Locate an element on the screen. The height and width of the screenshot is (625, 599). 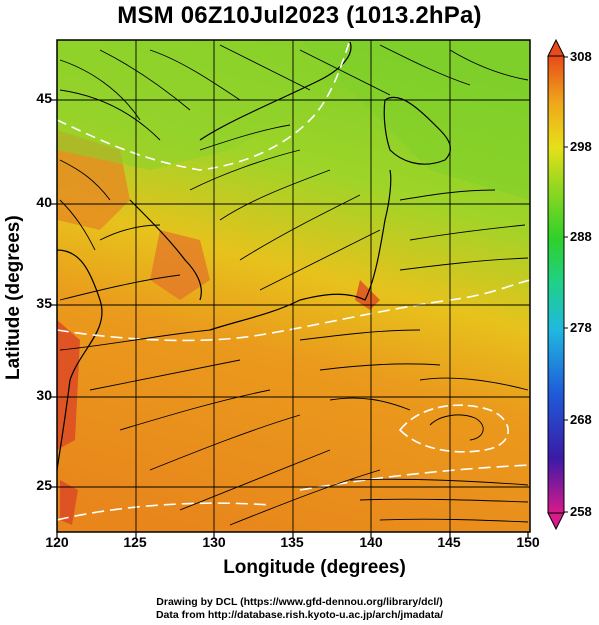
colorbar-tick-label: 308 is located at coordinates (581, 56).